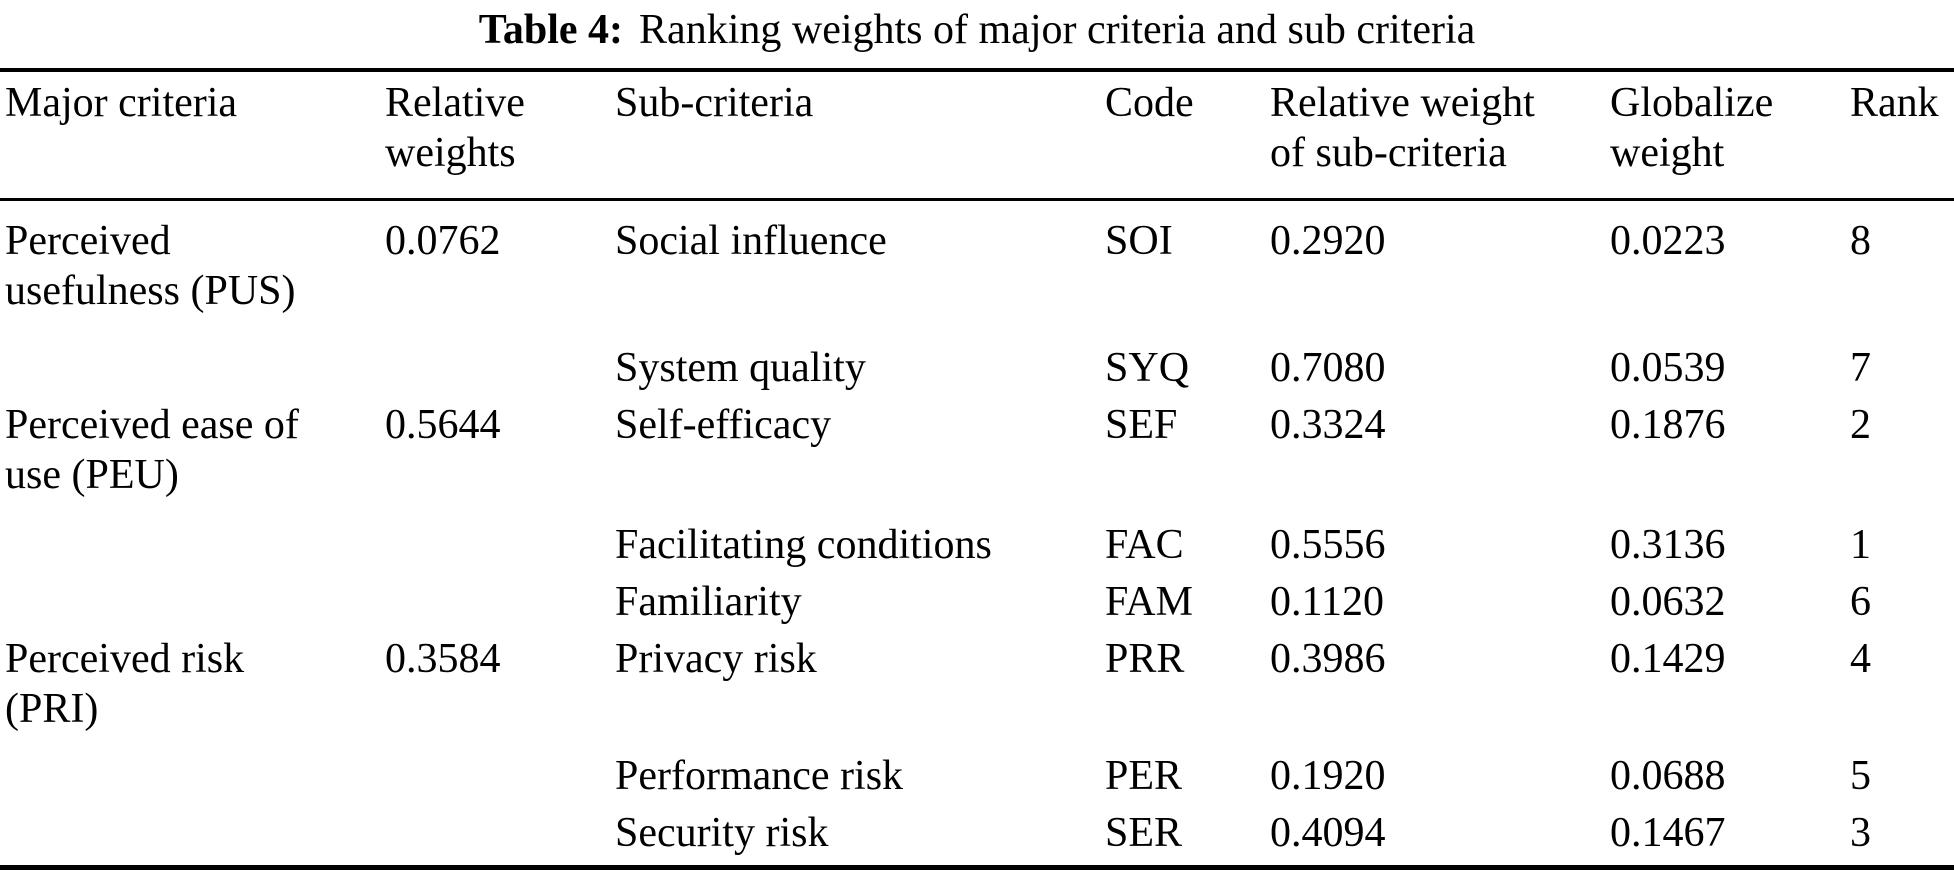  I want to click on cell-sub-weight: 0.1920, so click(1328, 776).